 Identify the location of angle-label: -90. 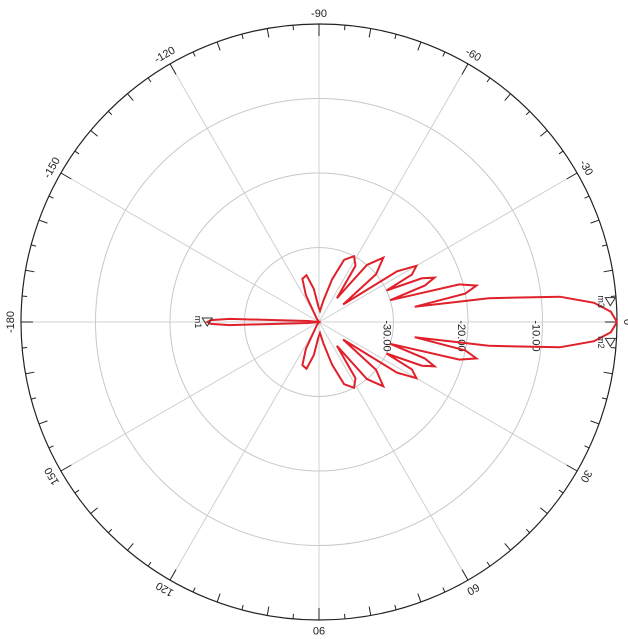
(319, 14).